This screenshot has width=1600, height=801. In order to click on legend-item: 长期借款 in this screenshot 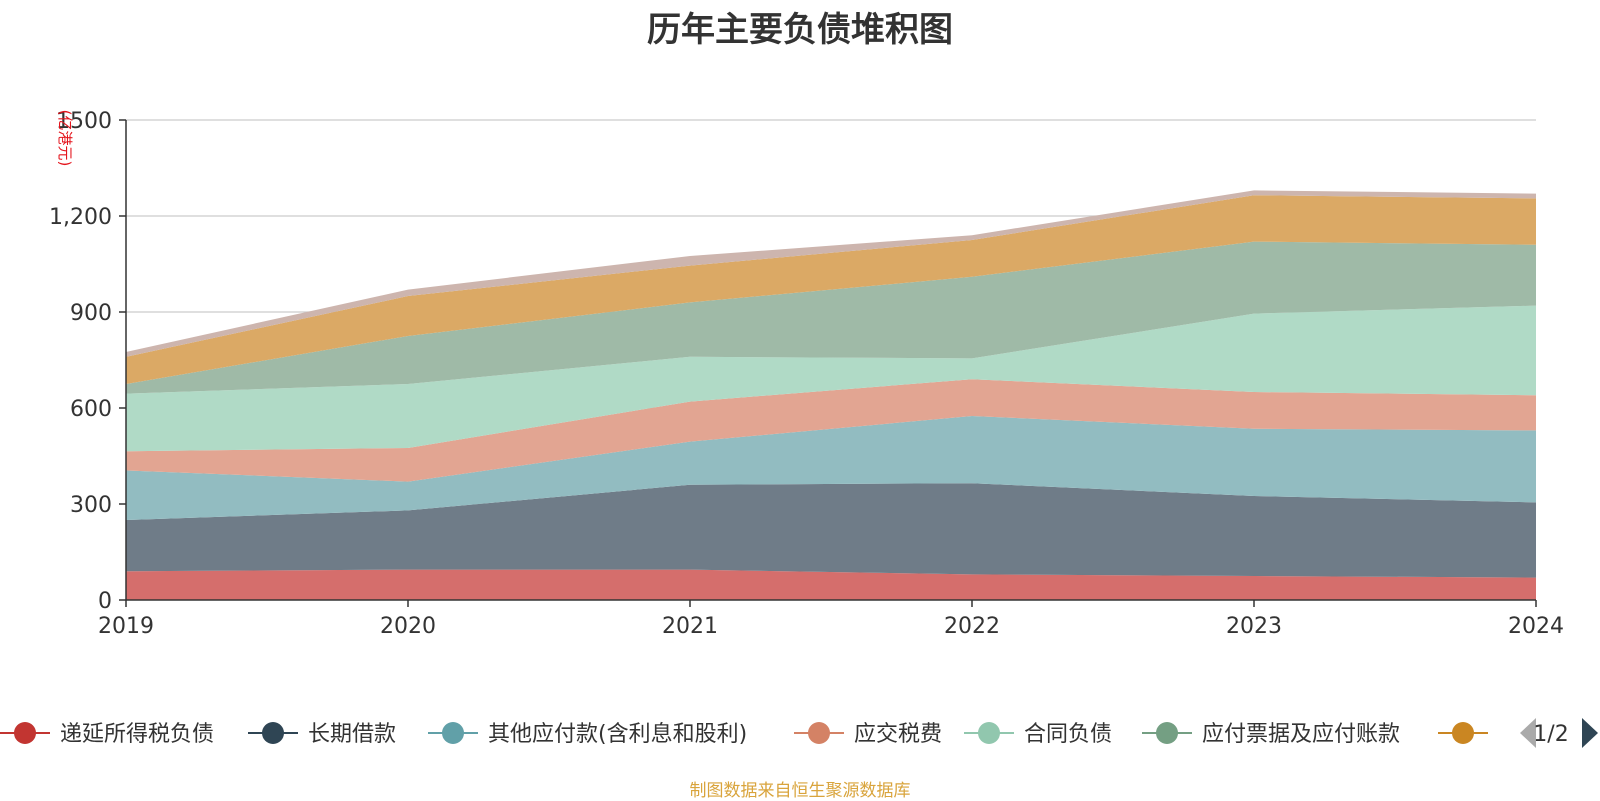, I will do `click(322, 734)`.